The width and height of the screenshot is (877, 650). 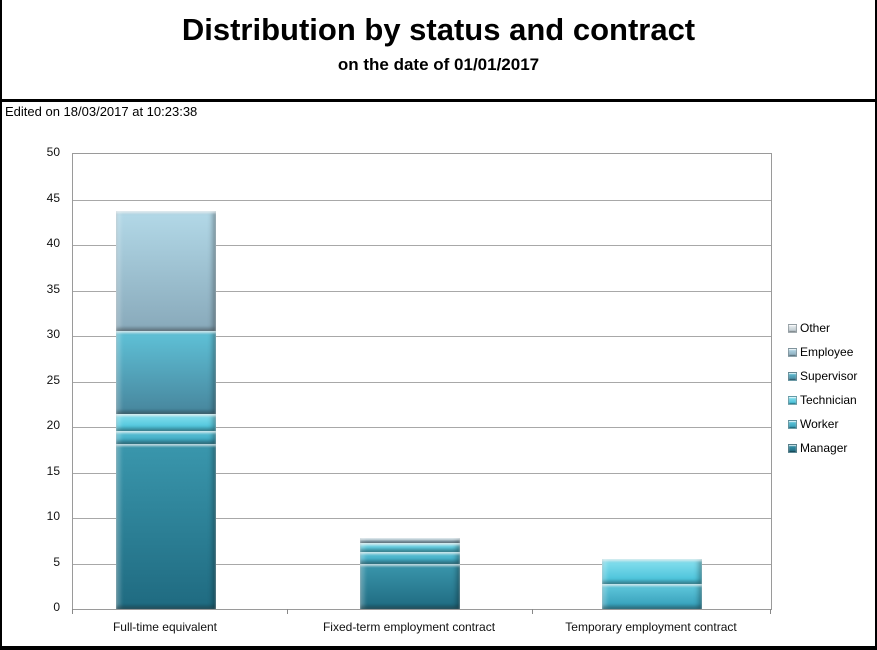 What do you see at coordinates (792, 376) in the screenshot?
I see `legend-swatch-supervisor` at bounding box center [792, 376].